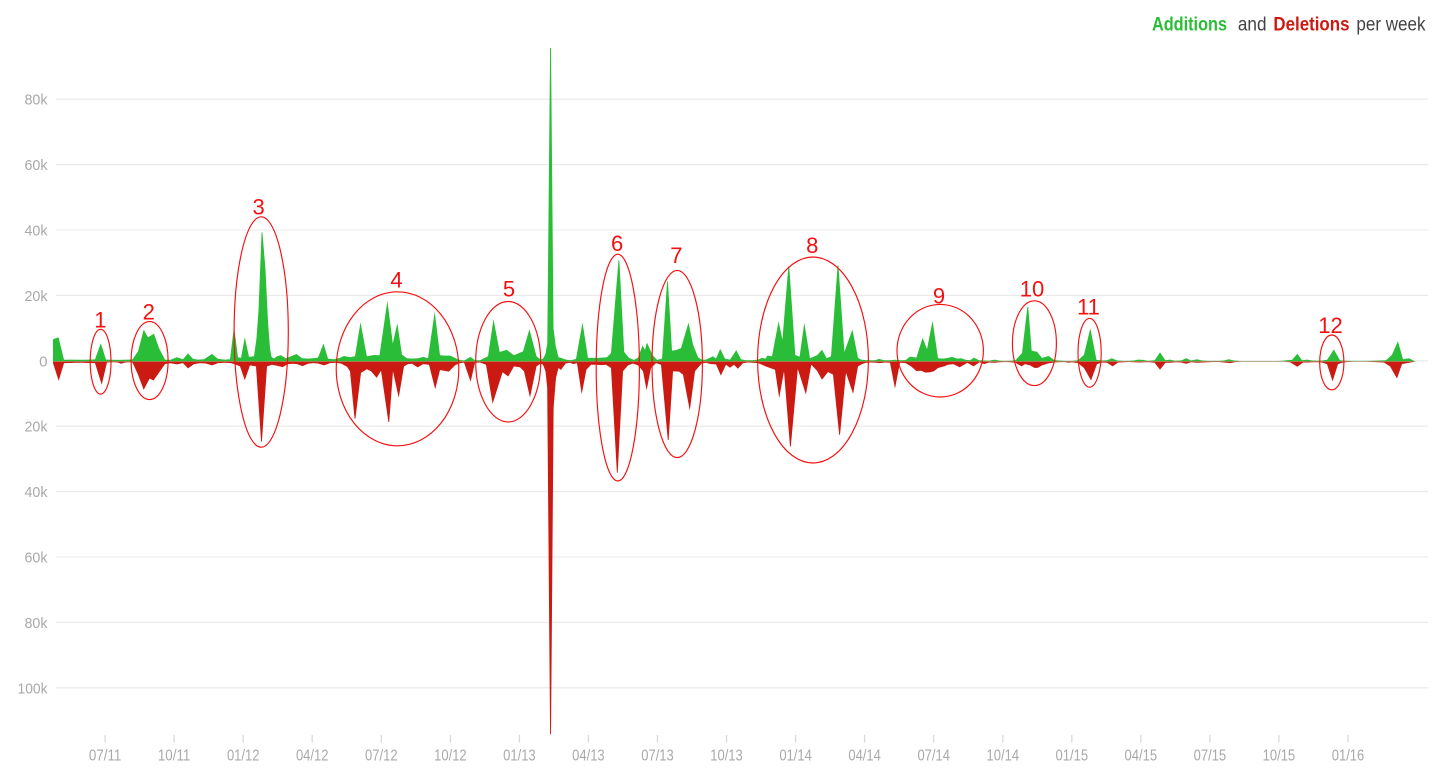  I want to click on svg-text: 6, so click(617, 243).